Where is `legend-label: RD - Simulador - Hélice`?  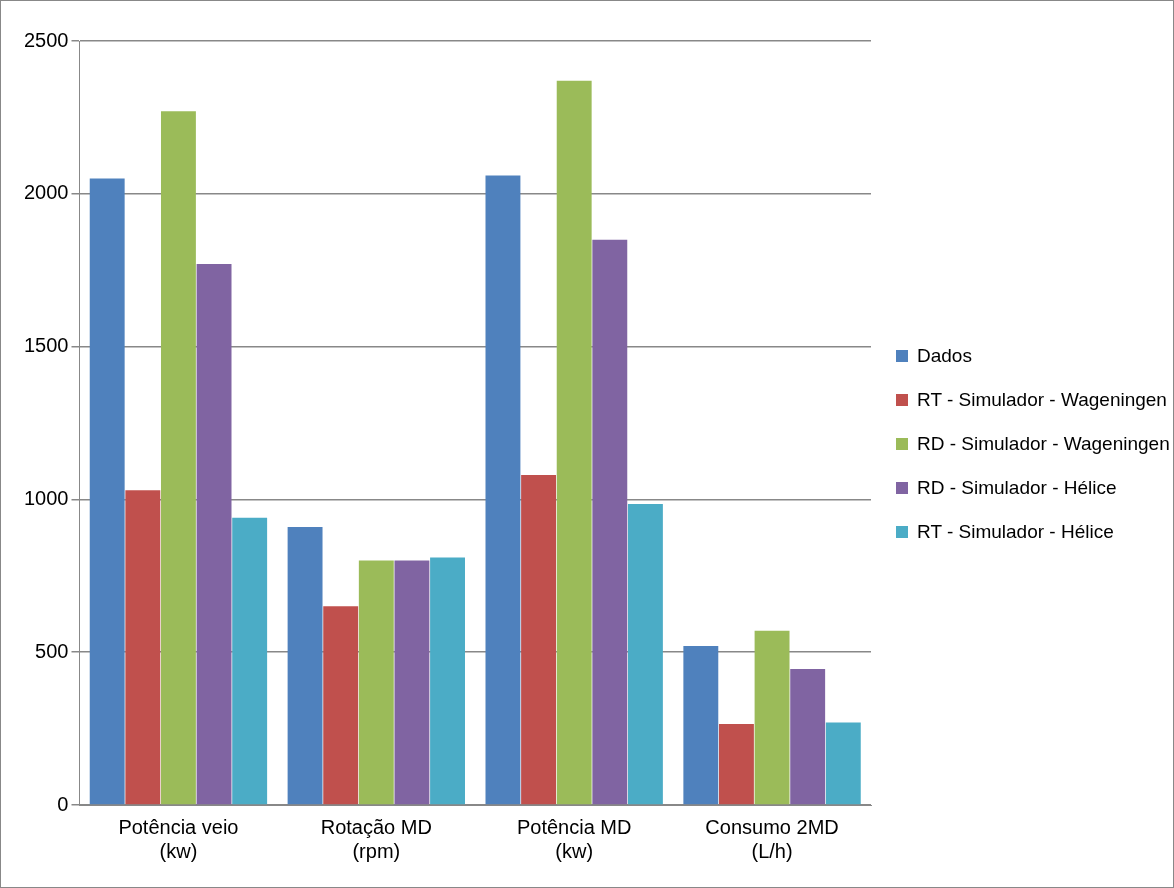
legend-label: RD - Simulador - Hélice is located at coordinates (1017, 488).